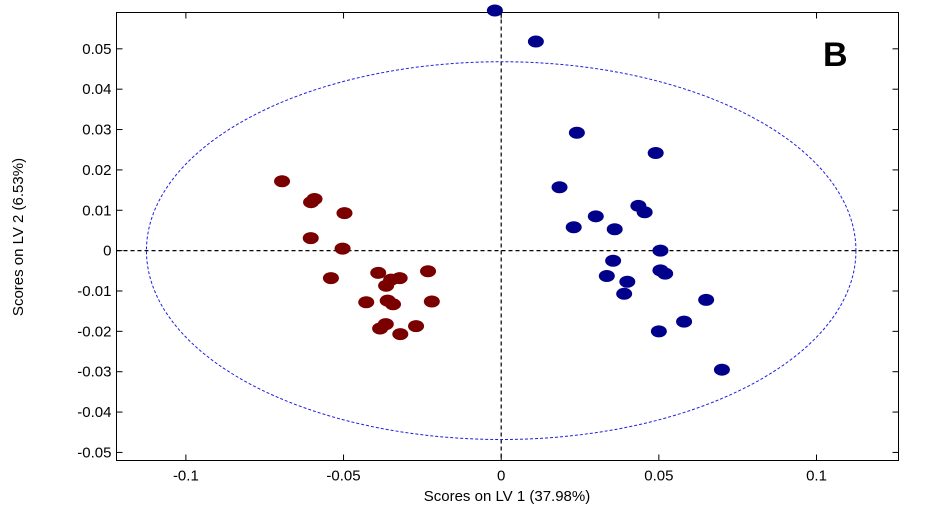 This screenshot has height=513, width=929. Describe the element at coordinates (507, 496) in the screenshot. I see `x-axis-title: Scores on LV 1 (37.98%)` at that location.